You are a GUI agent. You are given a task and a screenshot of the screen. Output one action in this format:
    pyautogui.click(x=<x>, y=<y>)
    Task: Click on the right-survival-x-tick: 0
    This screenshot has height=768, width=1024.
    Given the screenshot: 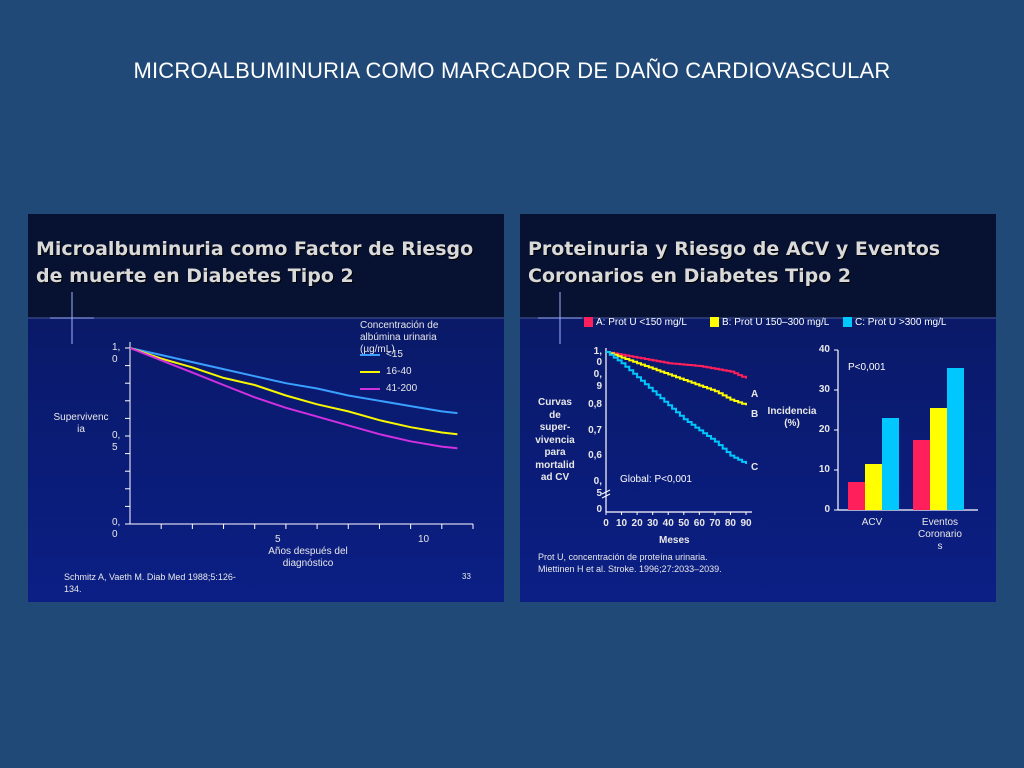 What is the action you would take?
    pyautogui.click(x=606, y=523)
    